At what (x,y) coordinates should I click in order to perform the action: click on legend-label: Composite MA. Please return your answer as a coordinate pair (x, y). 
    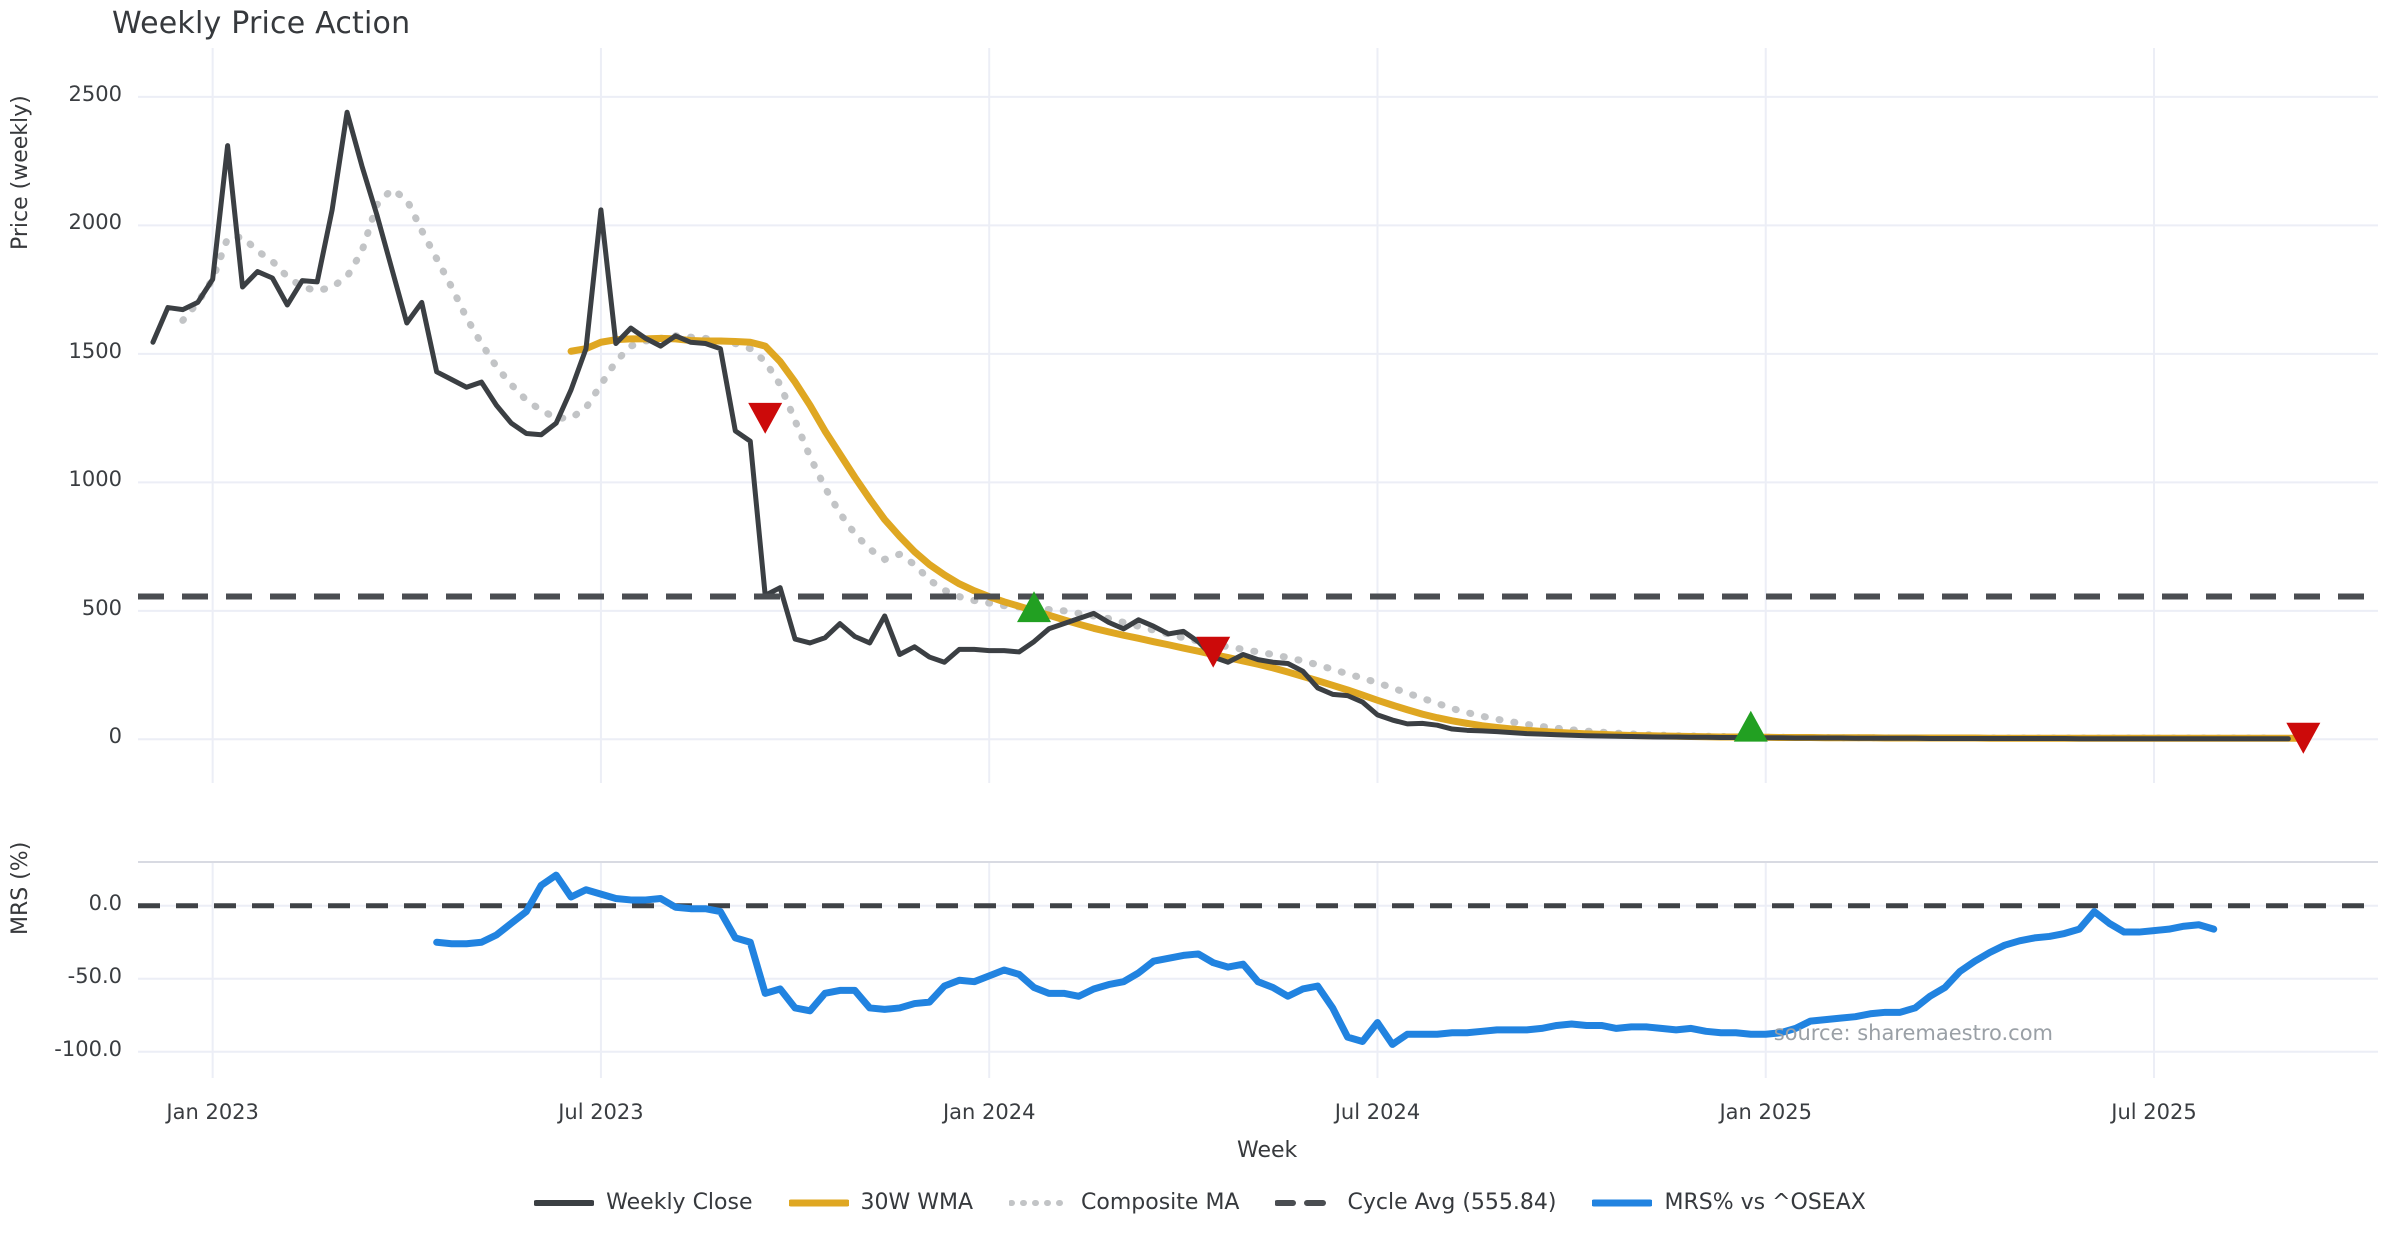
    Looking at the image, I should click on (1160, 1202).